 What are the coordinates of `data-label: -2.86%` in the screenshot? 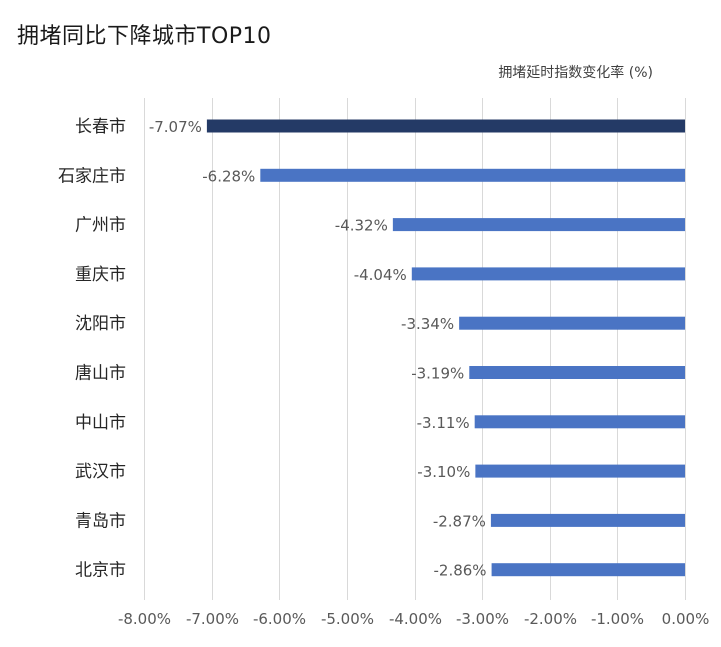 It's located at (460, 571).